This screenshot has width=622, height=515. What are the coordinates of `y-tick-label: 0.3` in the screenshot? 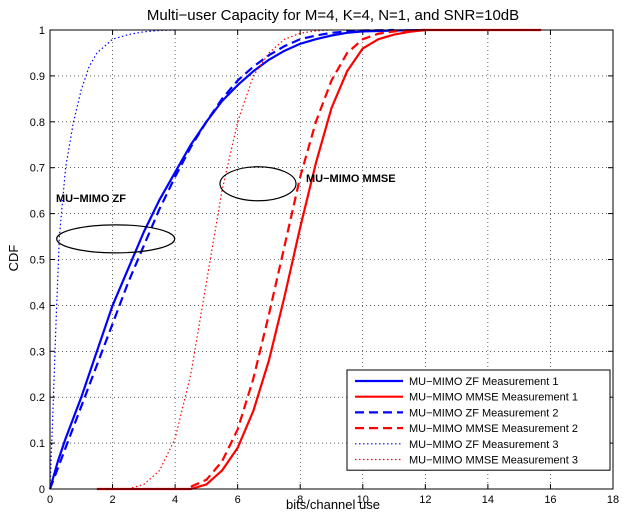 It's located at (37, 352).